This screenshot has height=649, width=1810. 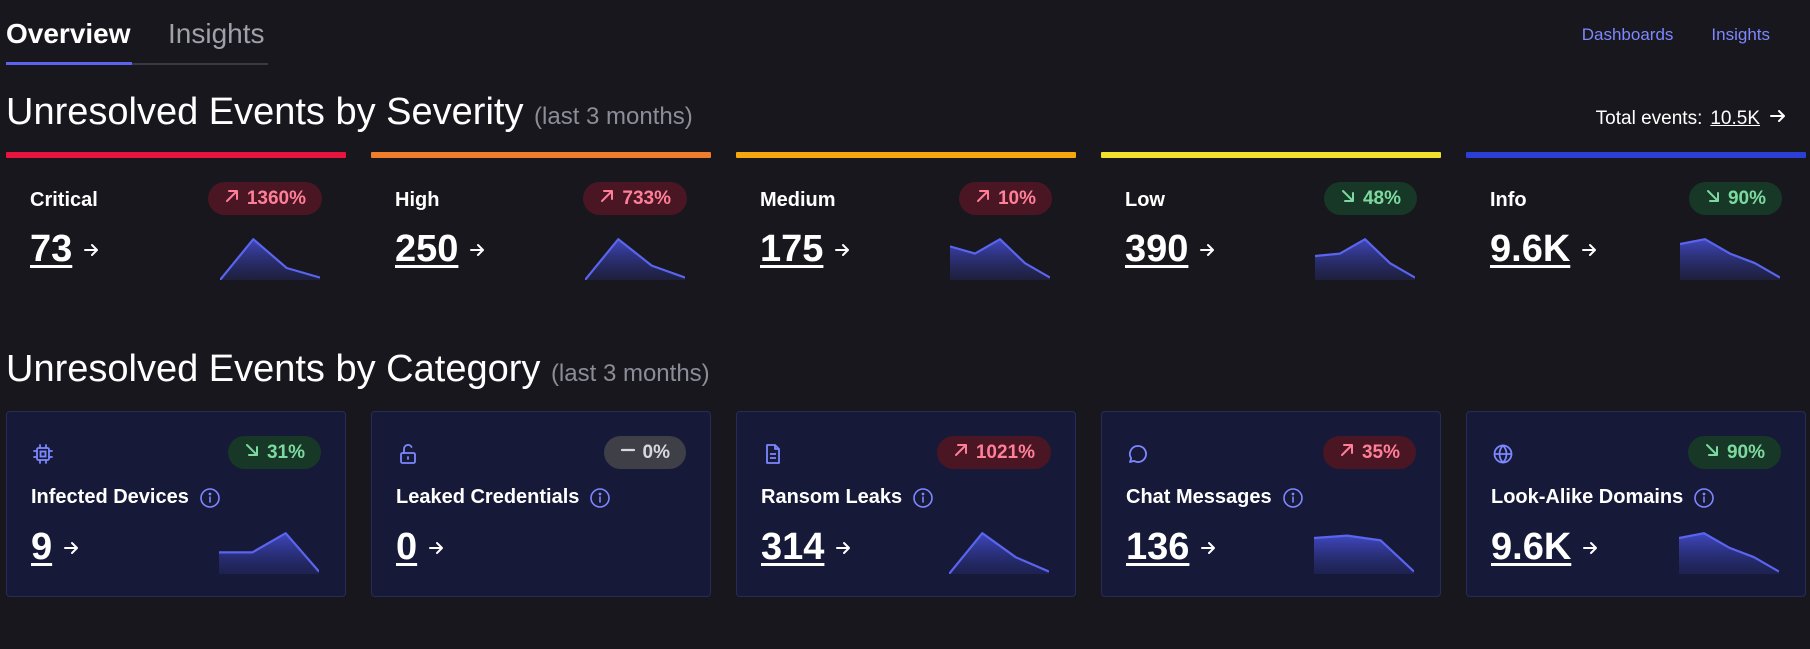 I want to click on severity-card-critical: Critical 1360% 73, so click(x=176, y=217).